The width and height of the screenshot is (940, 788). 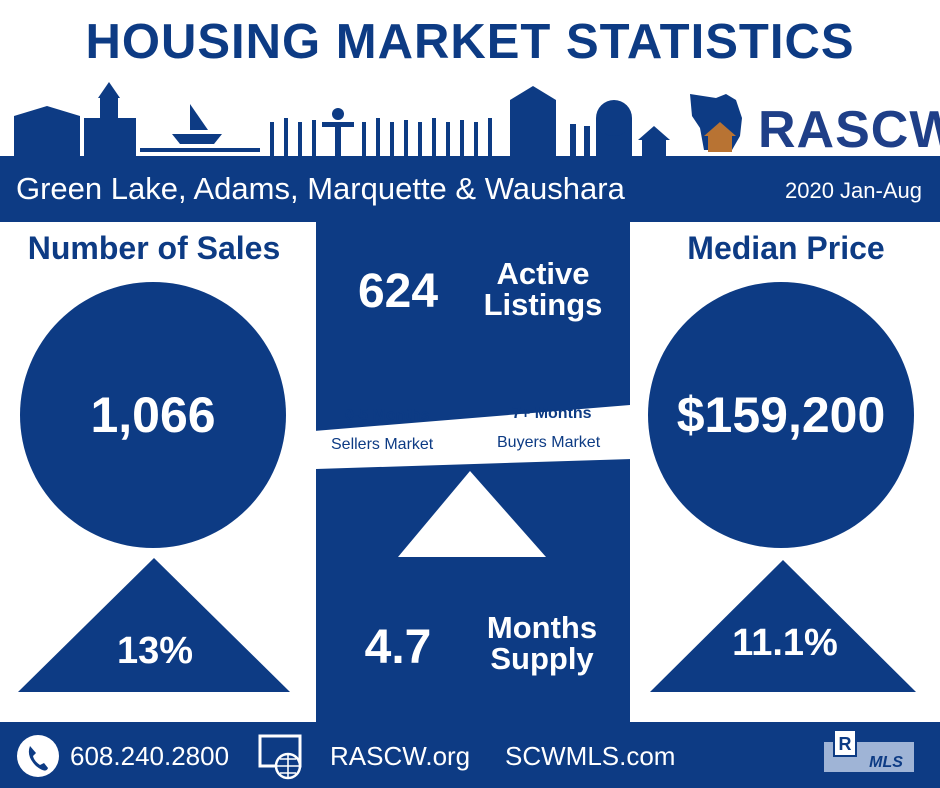 I want to click on wheat-field-icon, so click(x=381, y=137).